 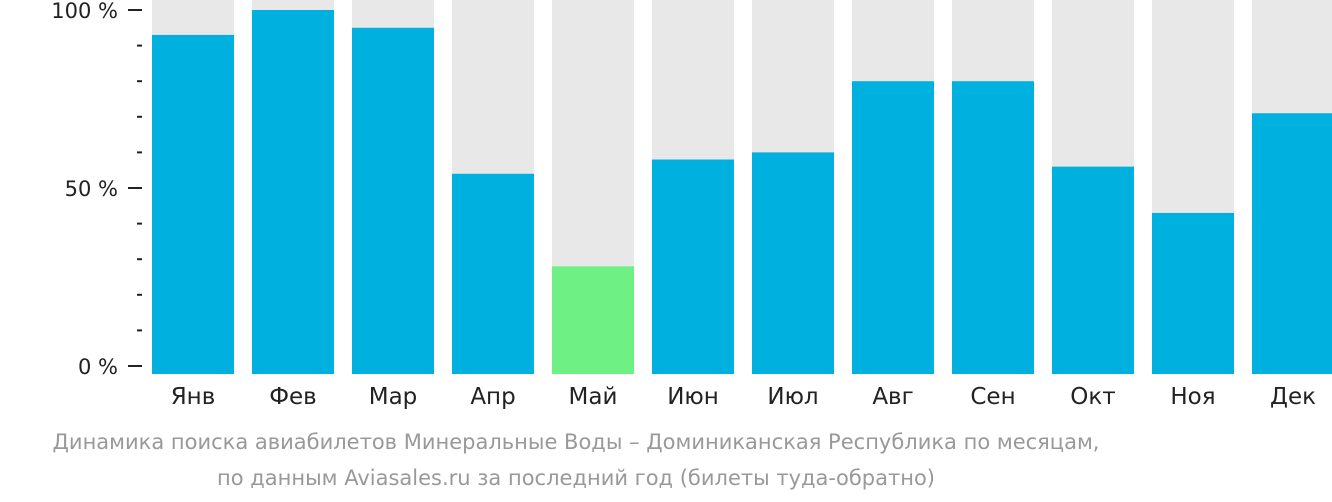 What do you see at coordinates (84, 11) in the screenshot?
I see `y-tick-label: 100 %` at bounding box center [84, 11].